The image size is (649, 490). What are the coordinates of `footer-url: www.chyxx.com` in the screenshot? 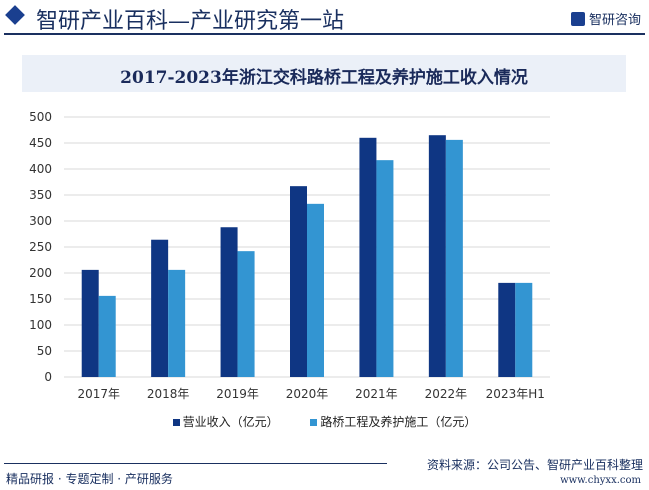 It's located at (600, 480).